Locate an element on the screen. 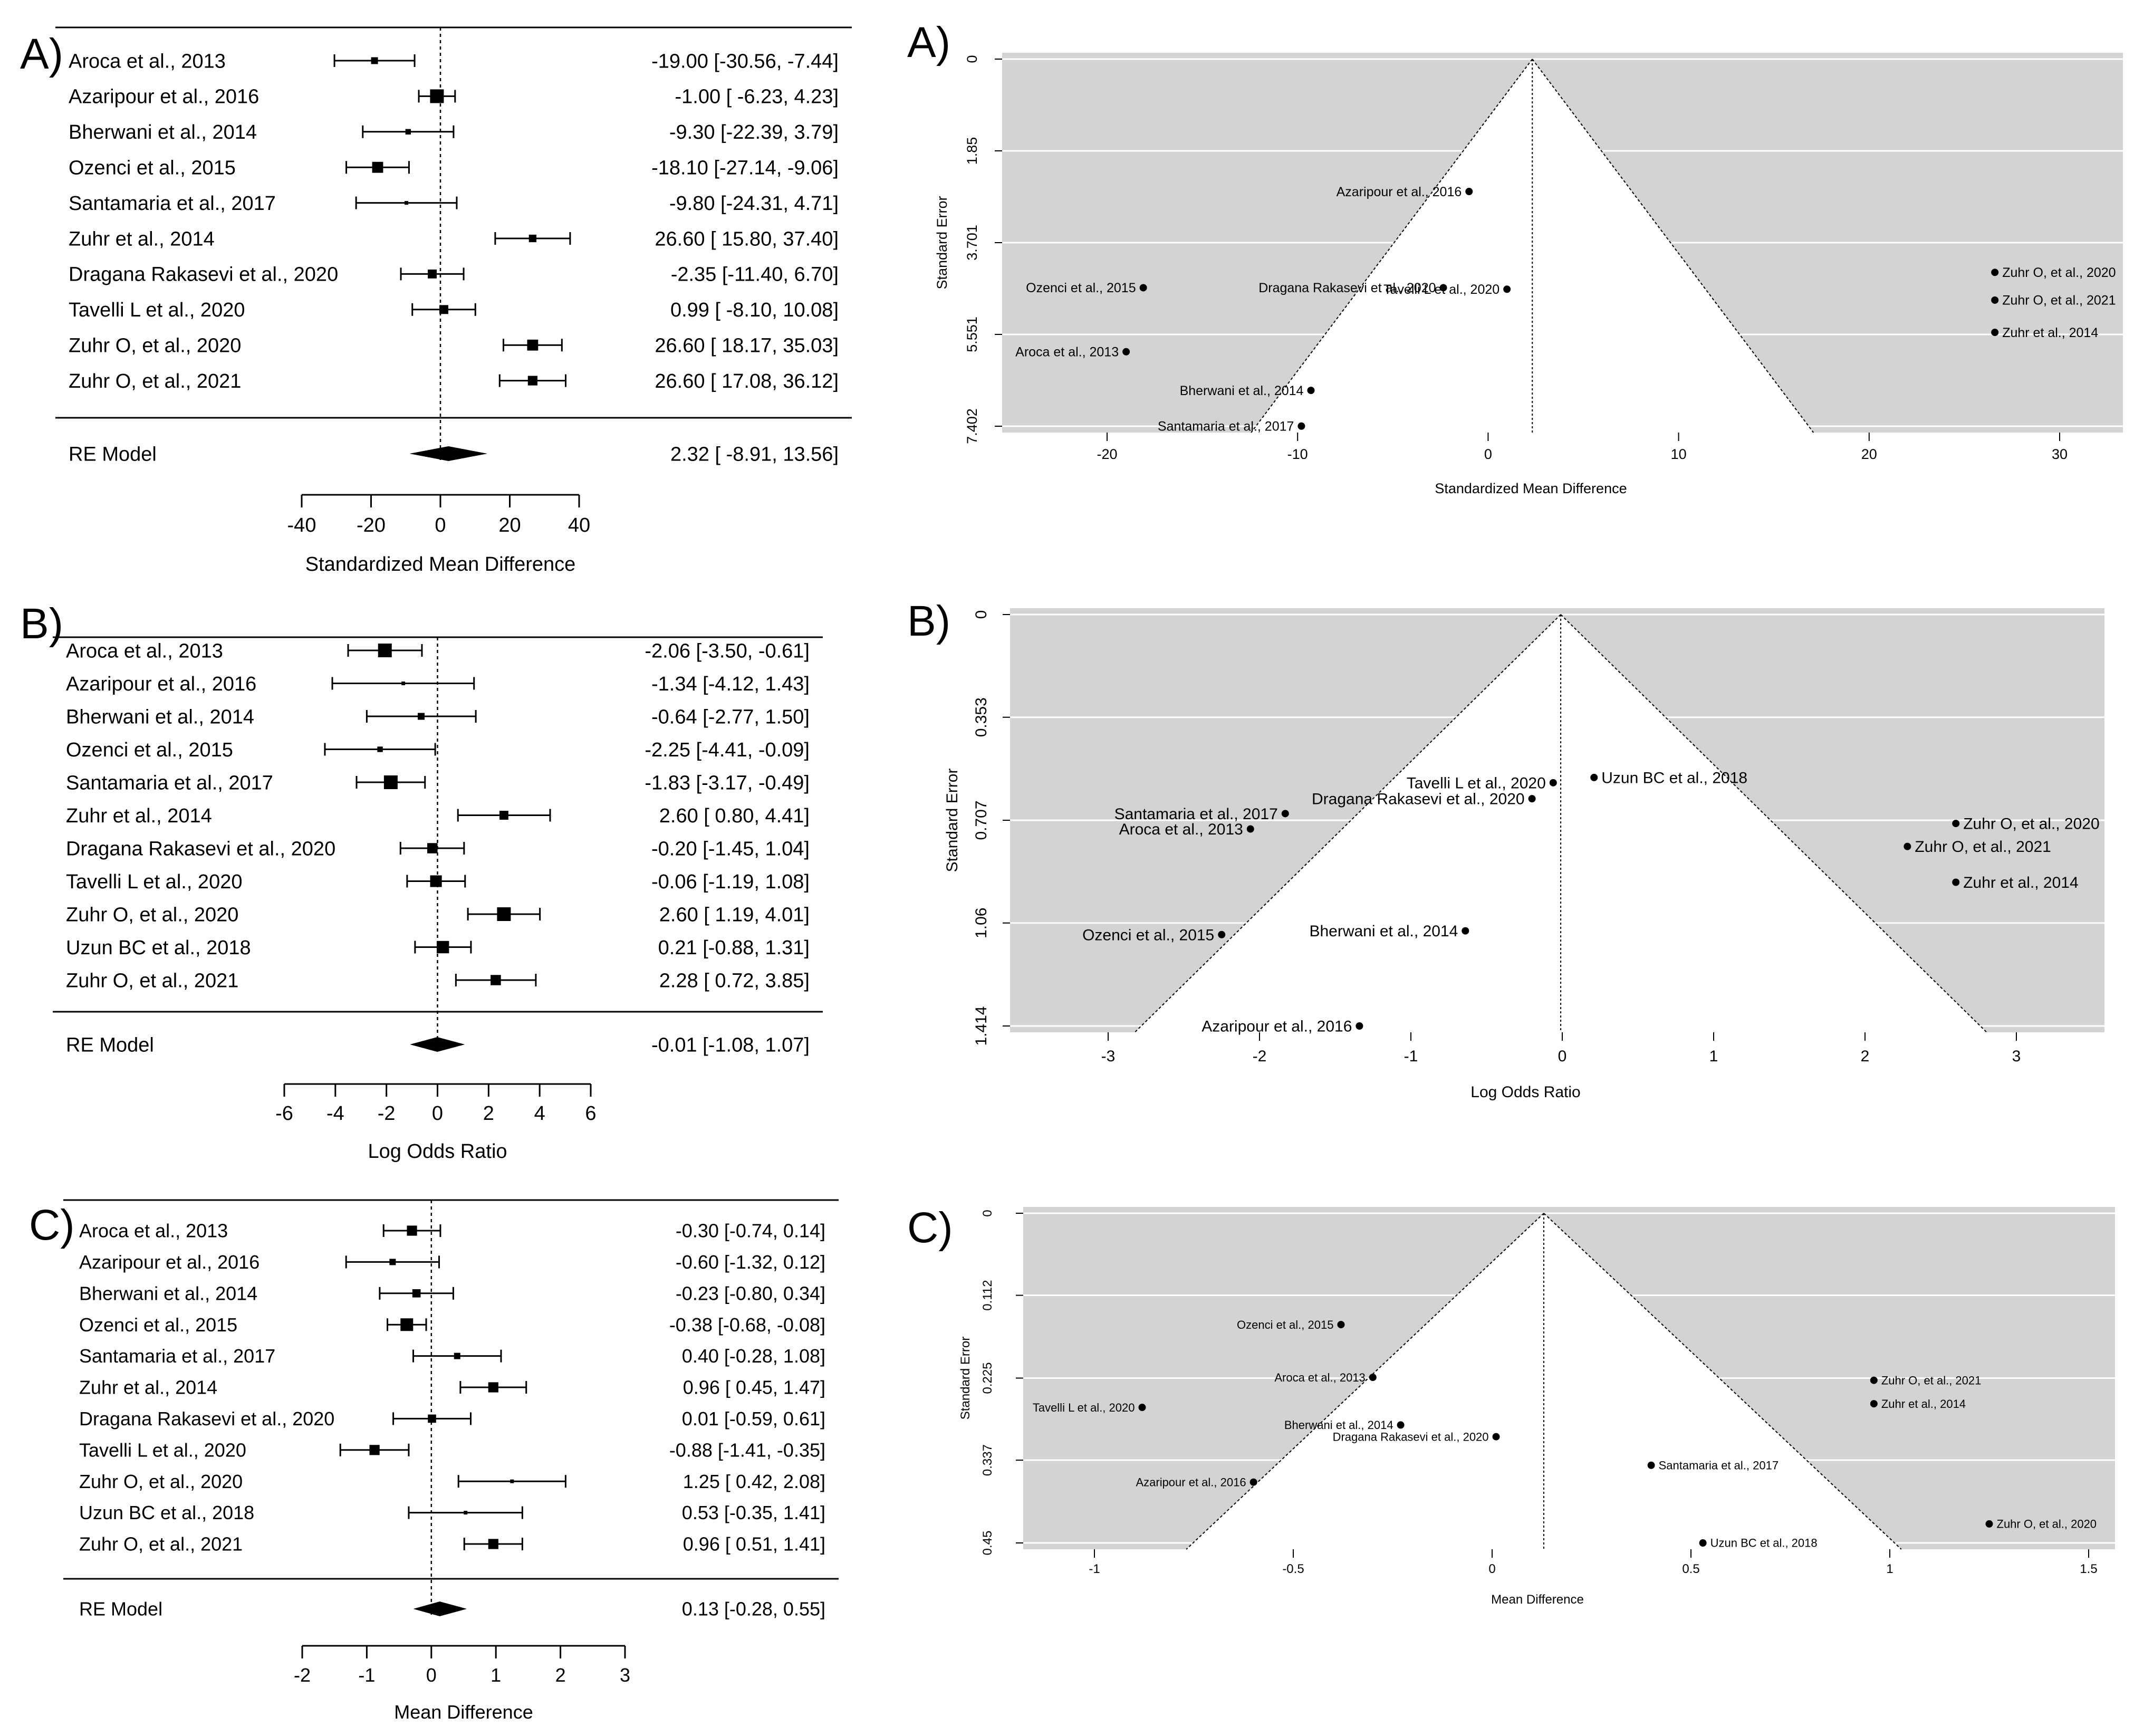 The height and width of the screenshot is (1736, 2134). effect-ci-text: 26.60 [ 18.17, 35.03] is located at coordinates (747, 346).